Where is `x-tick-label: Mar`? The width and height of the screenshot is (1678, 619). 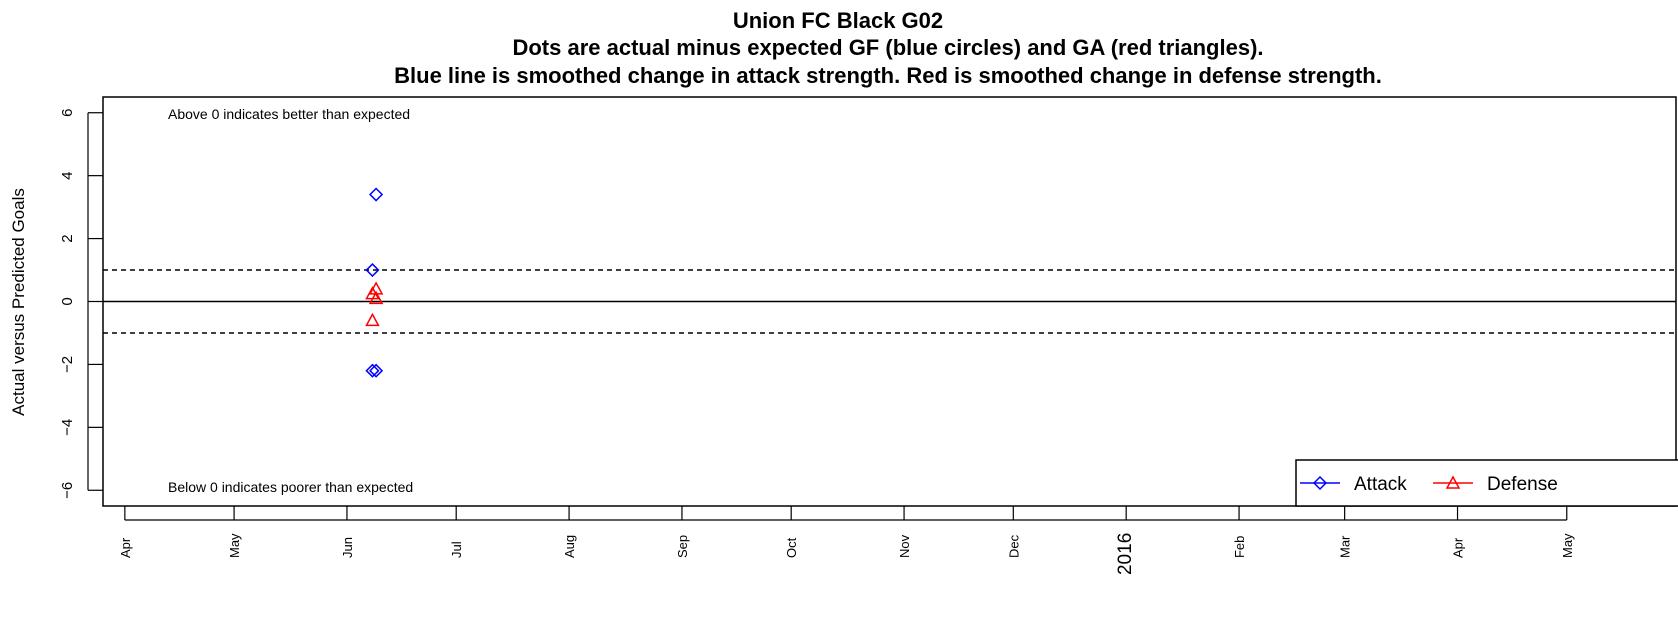
x-tick-label: Mar is located at coordinates (1345, 546).